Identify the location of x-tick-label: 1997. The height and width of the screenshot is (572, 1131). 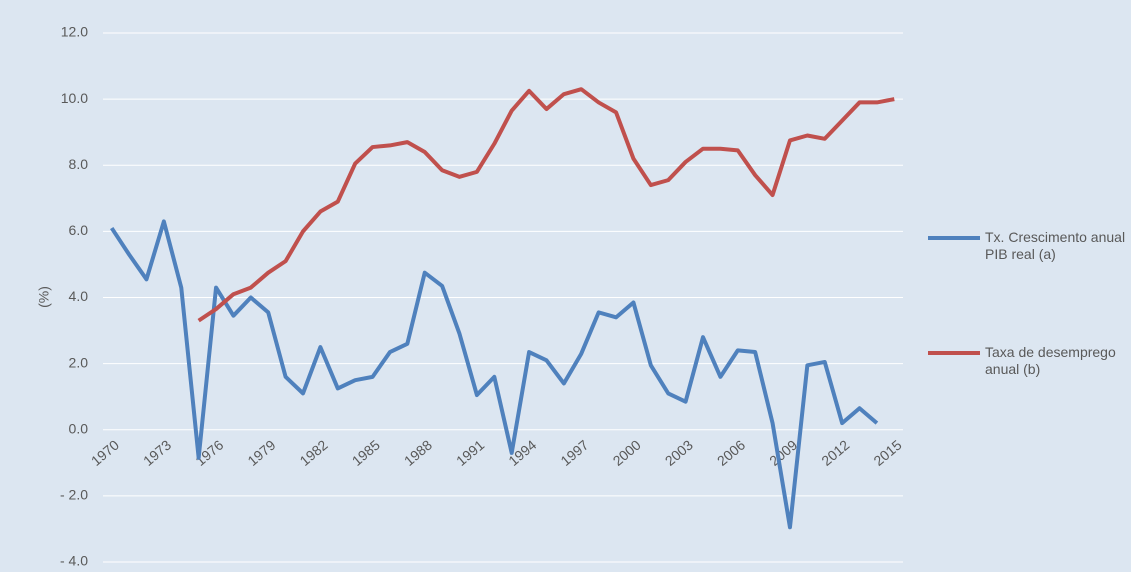
(574, 452).